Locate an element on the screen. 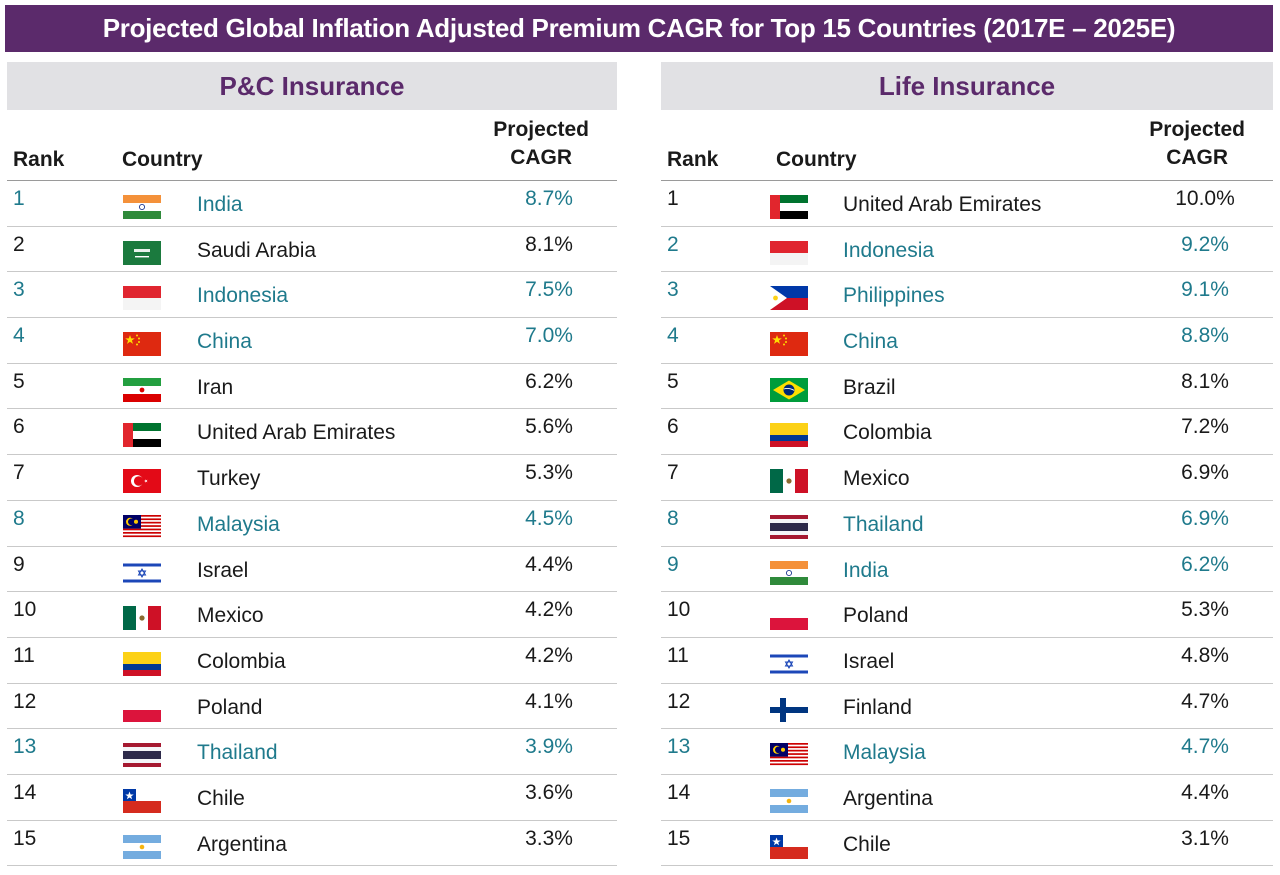 This screenshot has width=1280, height=875. table-row: 14 Argentina 4.4% is located at coordinates (967, 798).